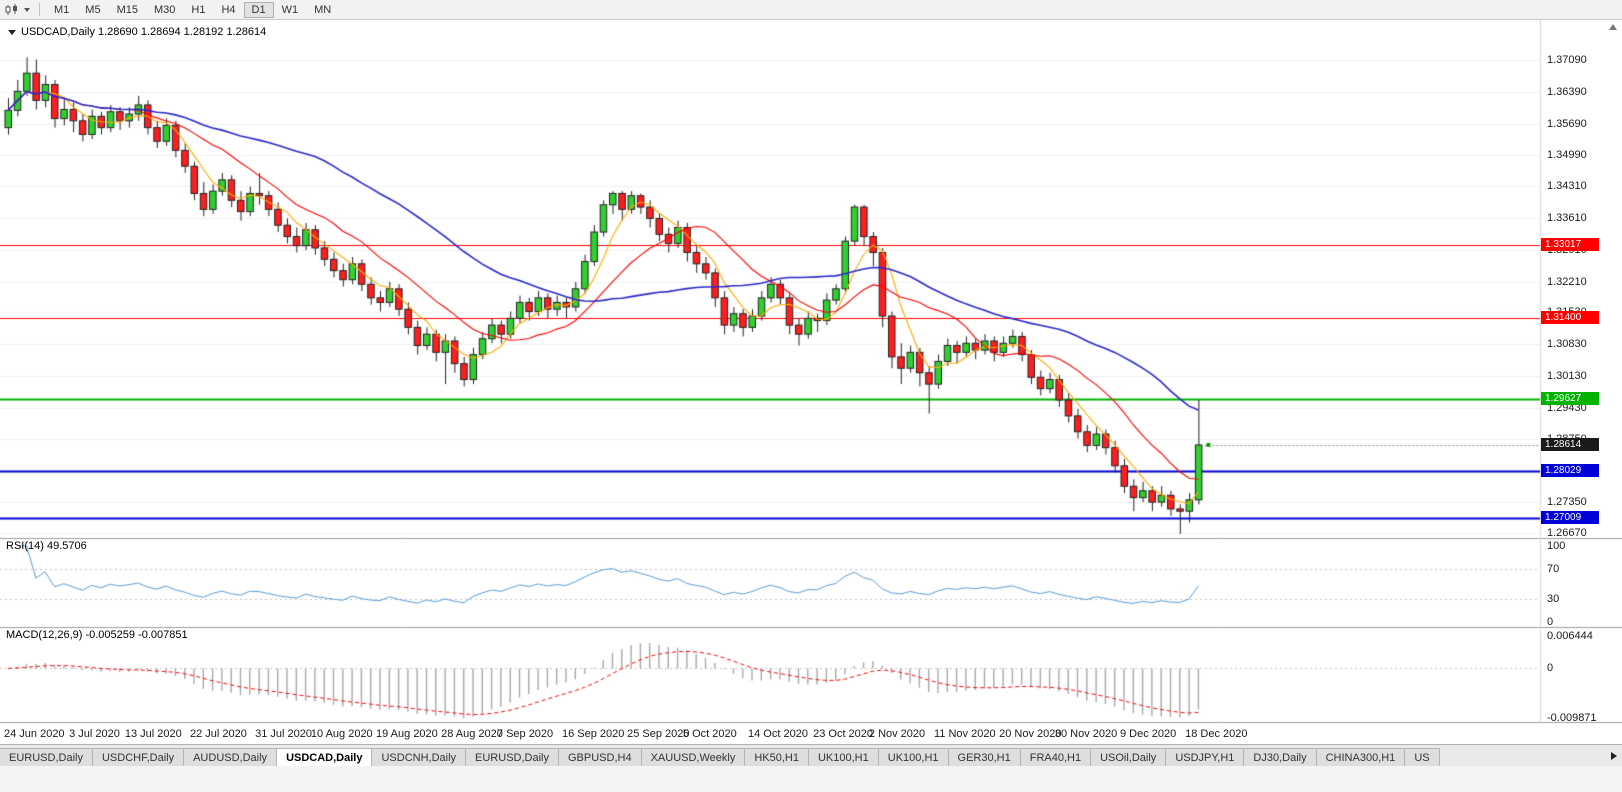  I want to click on price-level-tag: 1.28029, so click(1570, 471).